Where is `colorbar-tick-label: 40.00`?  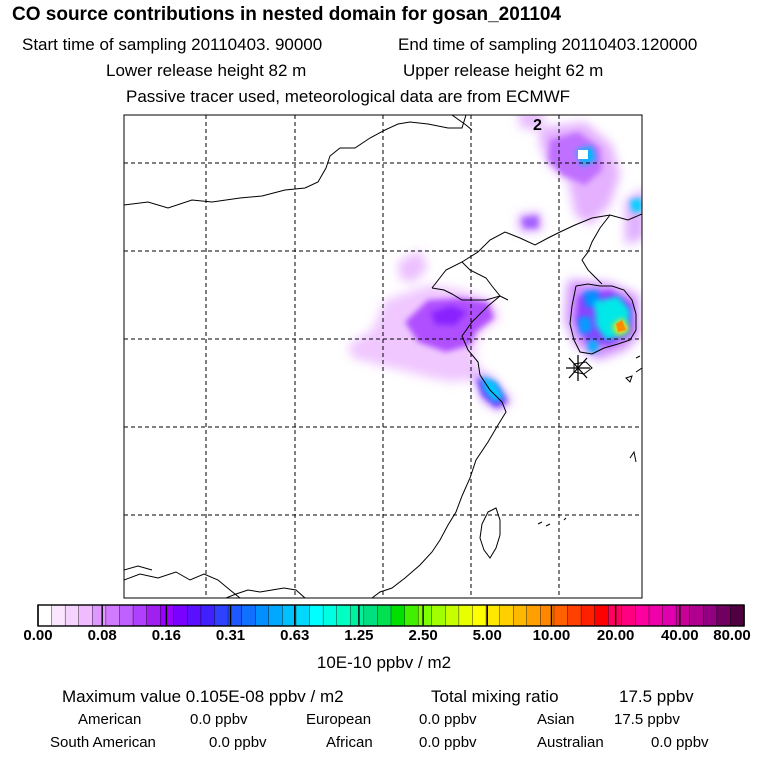
colorbar-tick-label: 40.00 is located at coordinates (680, 635).